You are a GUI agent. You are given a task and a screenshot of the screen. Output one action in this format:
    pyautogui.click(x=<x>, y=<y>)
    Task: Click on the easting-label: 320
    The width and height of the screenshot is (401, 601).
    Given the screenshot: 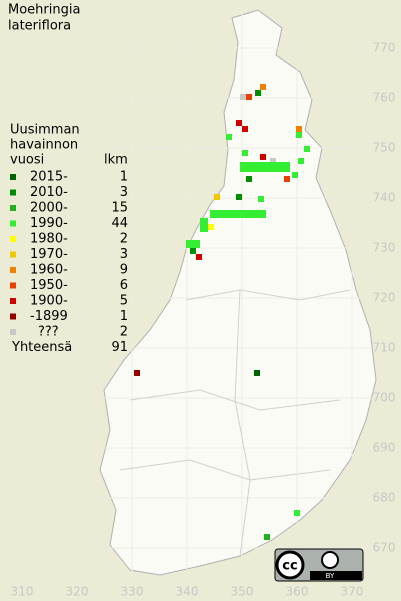 What is the action you would take?
    pyautogui.click(x=77, y=592)
    